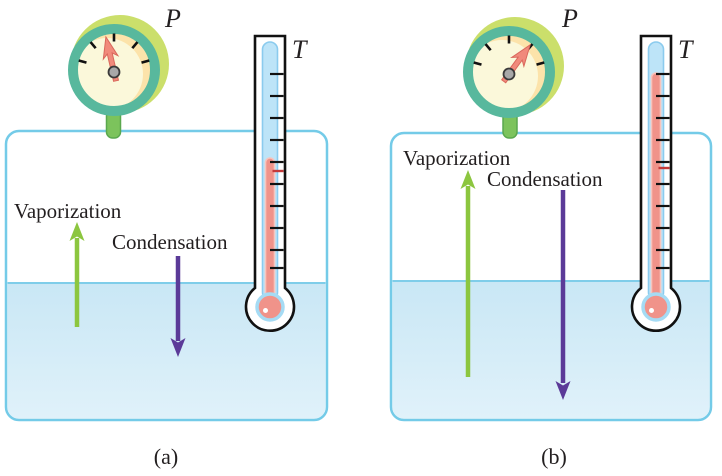  I want to click on gauge-needle-group-b, so click(516, 63).